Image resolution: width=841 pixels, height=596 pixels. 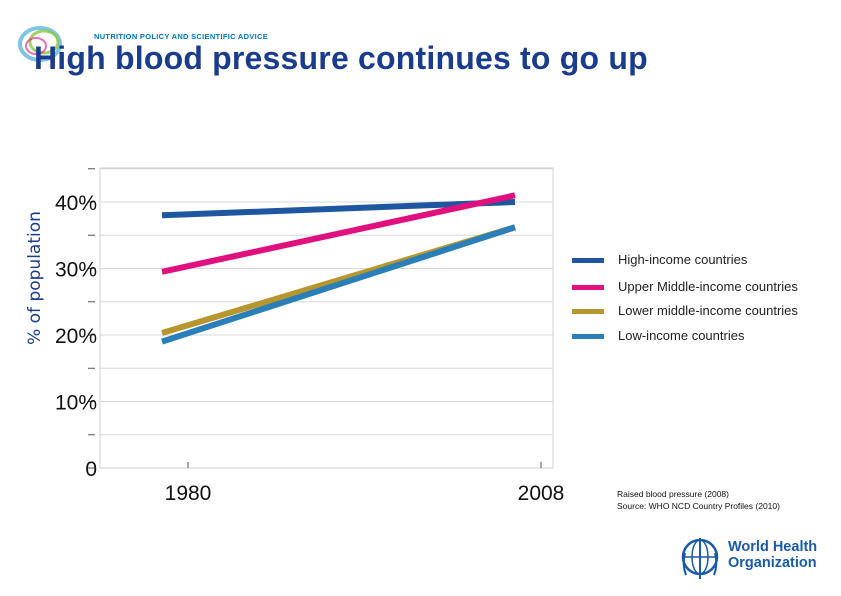 I want to click on legend-label: Low-income countries, so click(x=681, y=335).